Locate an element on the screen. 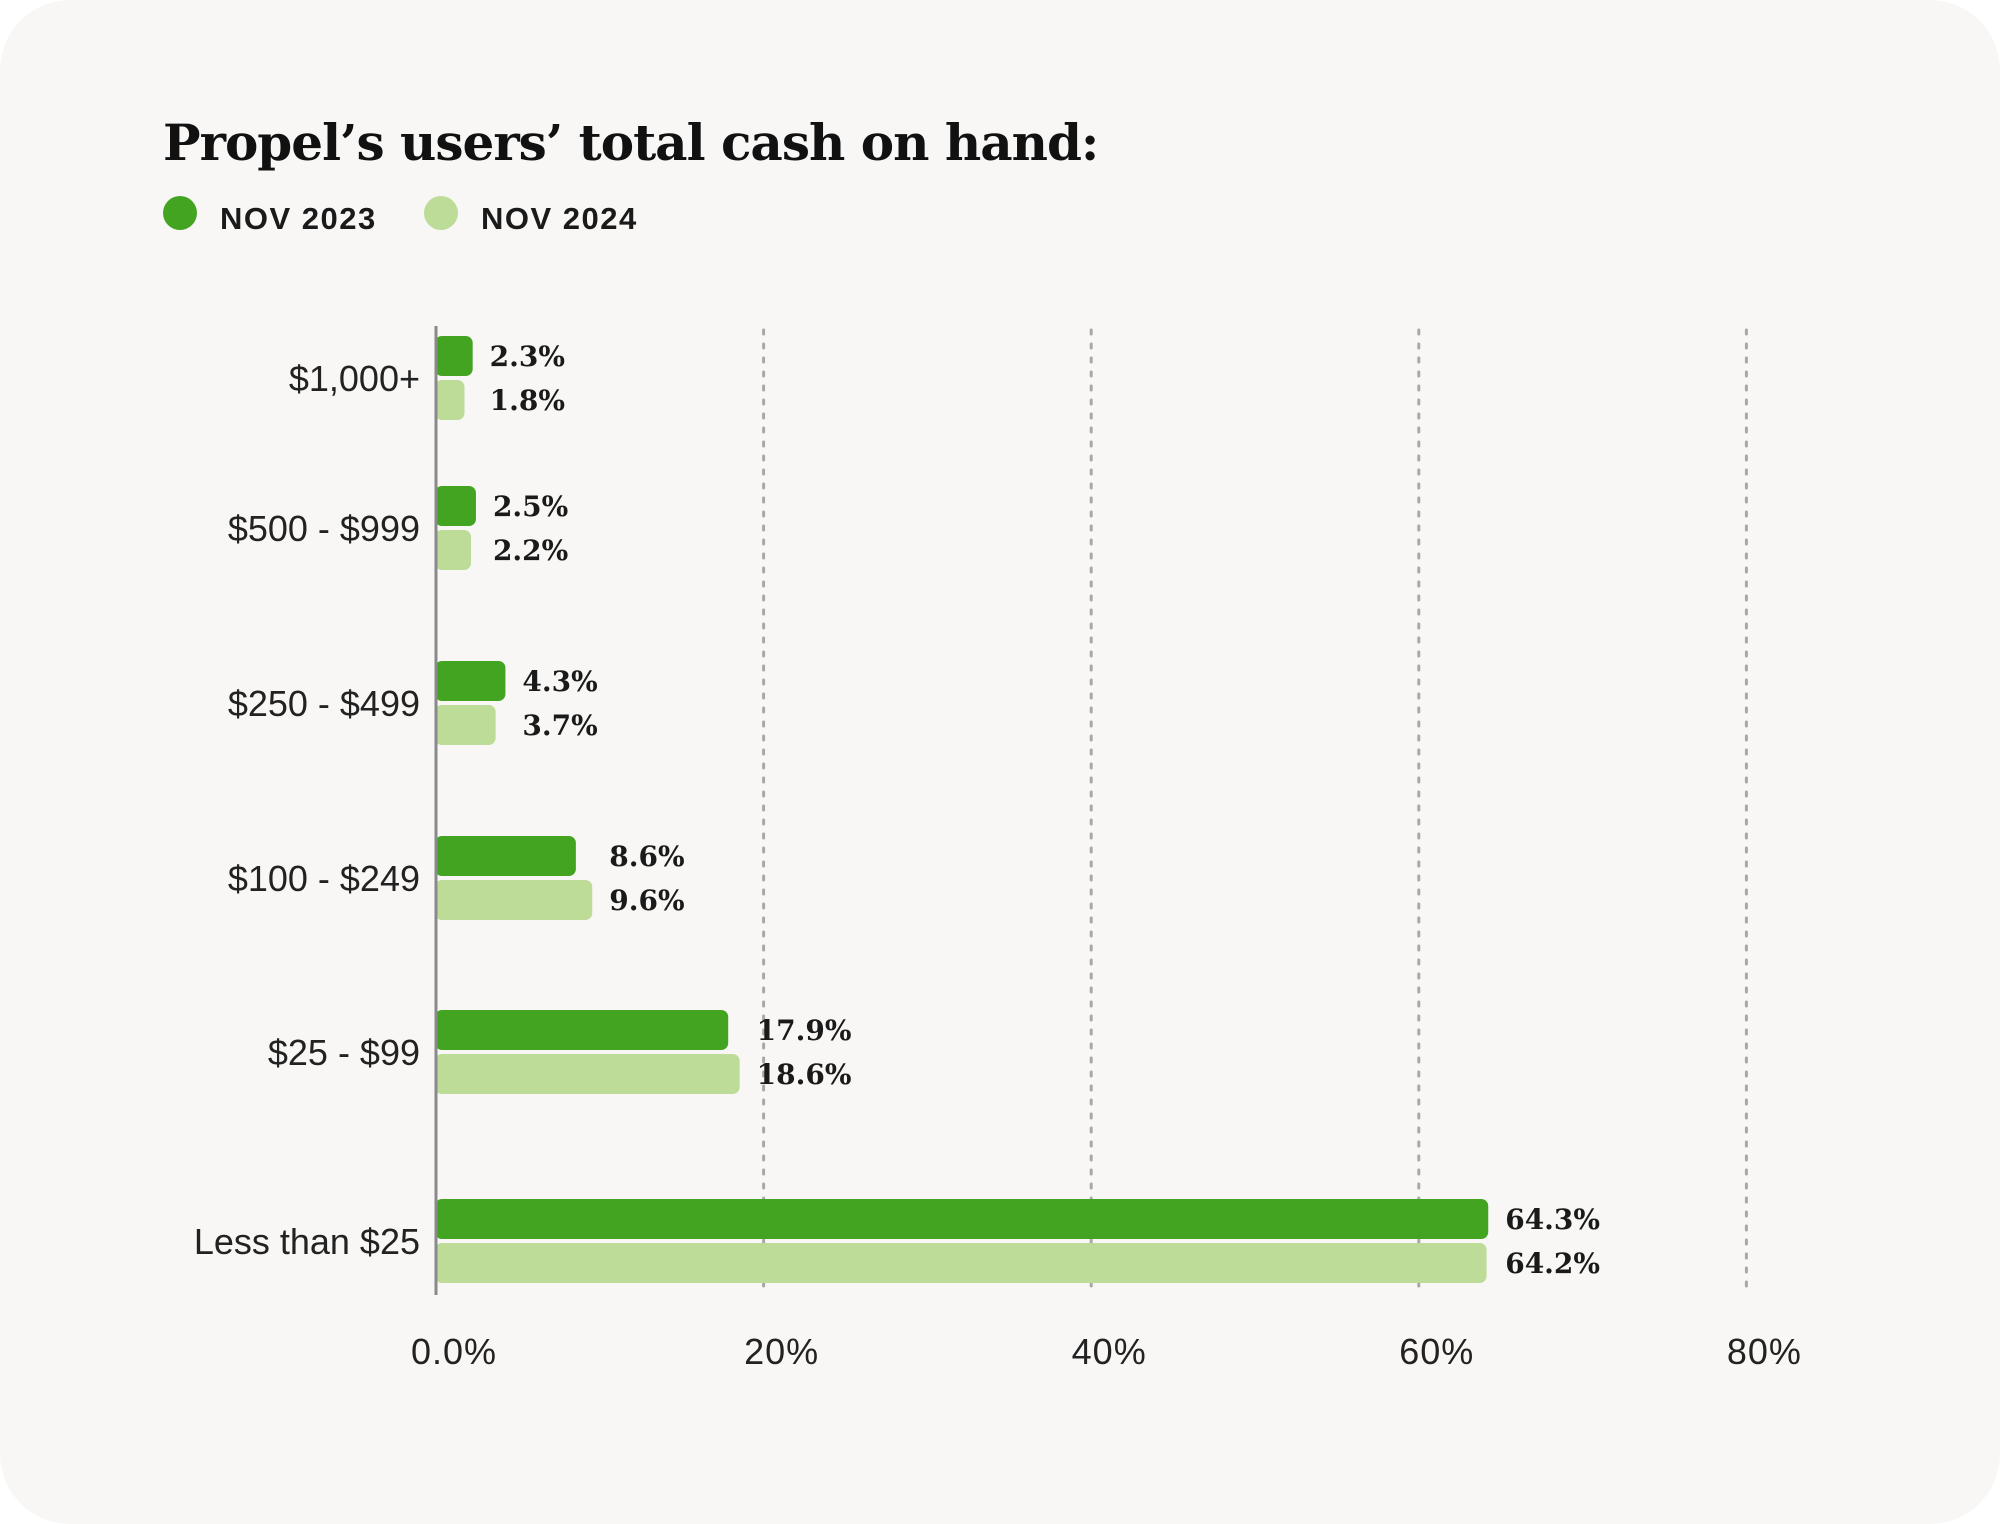 The width and height of the screenshot is (2000, 1524). category-label: Less than $25 is located at coordinates (307, 1241).